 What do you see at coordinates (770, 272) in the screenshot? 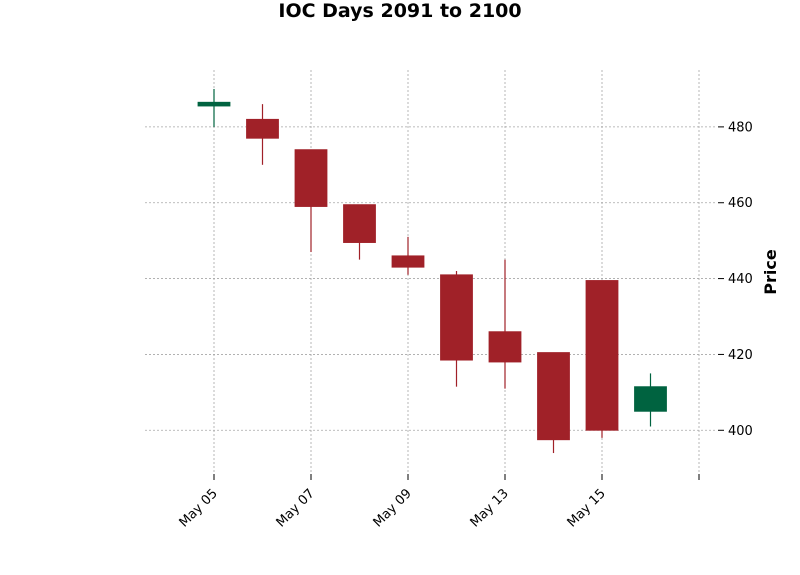
I see `y-axis-label: Price` at bounding box center [770, 272].